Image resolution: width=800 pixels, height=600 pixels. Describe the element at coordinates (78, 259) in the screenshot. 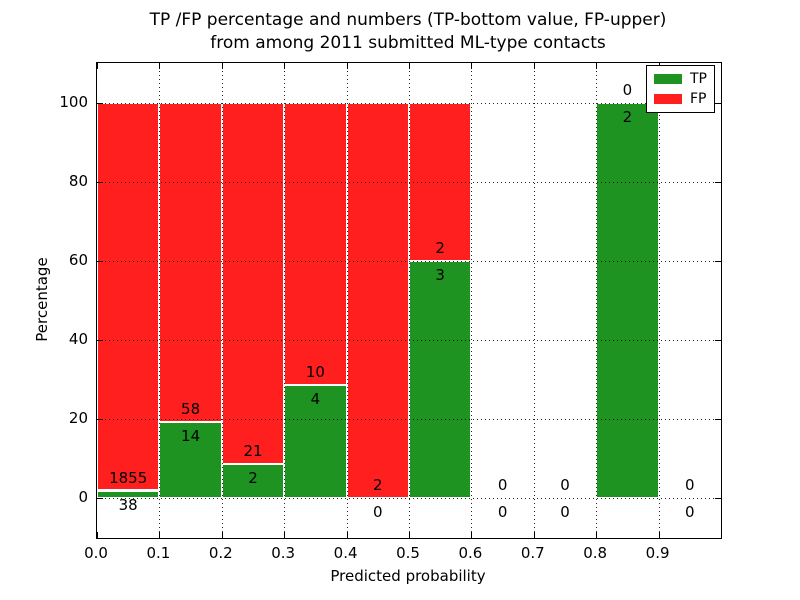

I see `y-tick-label: 60` at that location.